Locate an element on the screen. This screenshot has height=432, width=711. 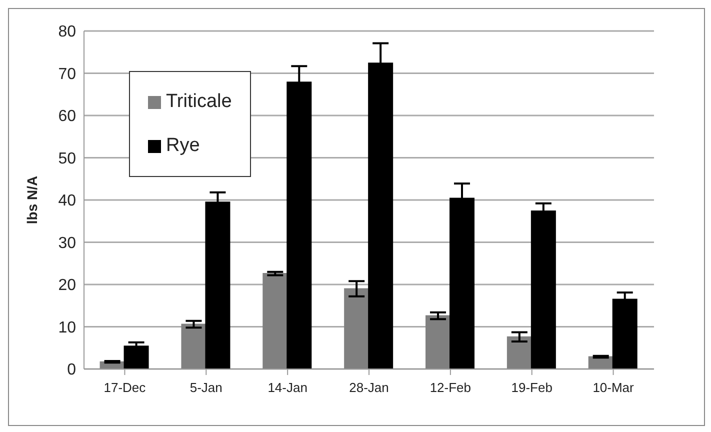
x-tick-label: 12-Feb is located at coordinates (451, 388).